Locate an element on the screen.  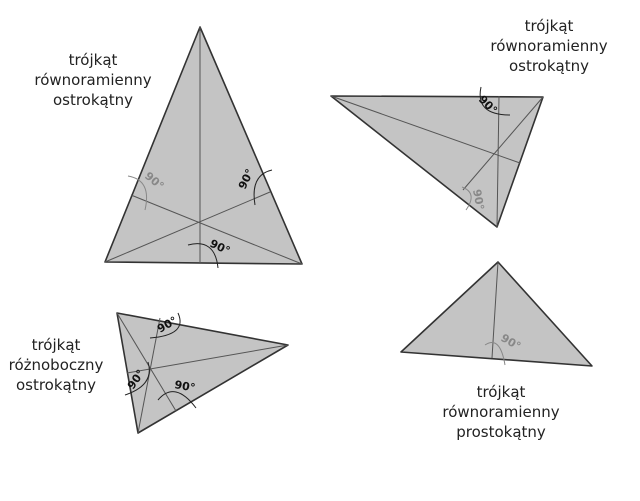
label-triangle-1: trójkąt równoramienny ostrokątny is located at coordinates (93, 80).